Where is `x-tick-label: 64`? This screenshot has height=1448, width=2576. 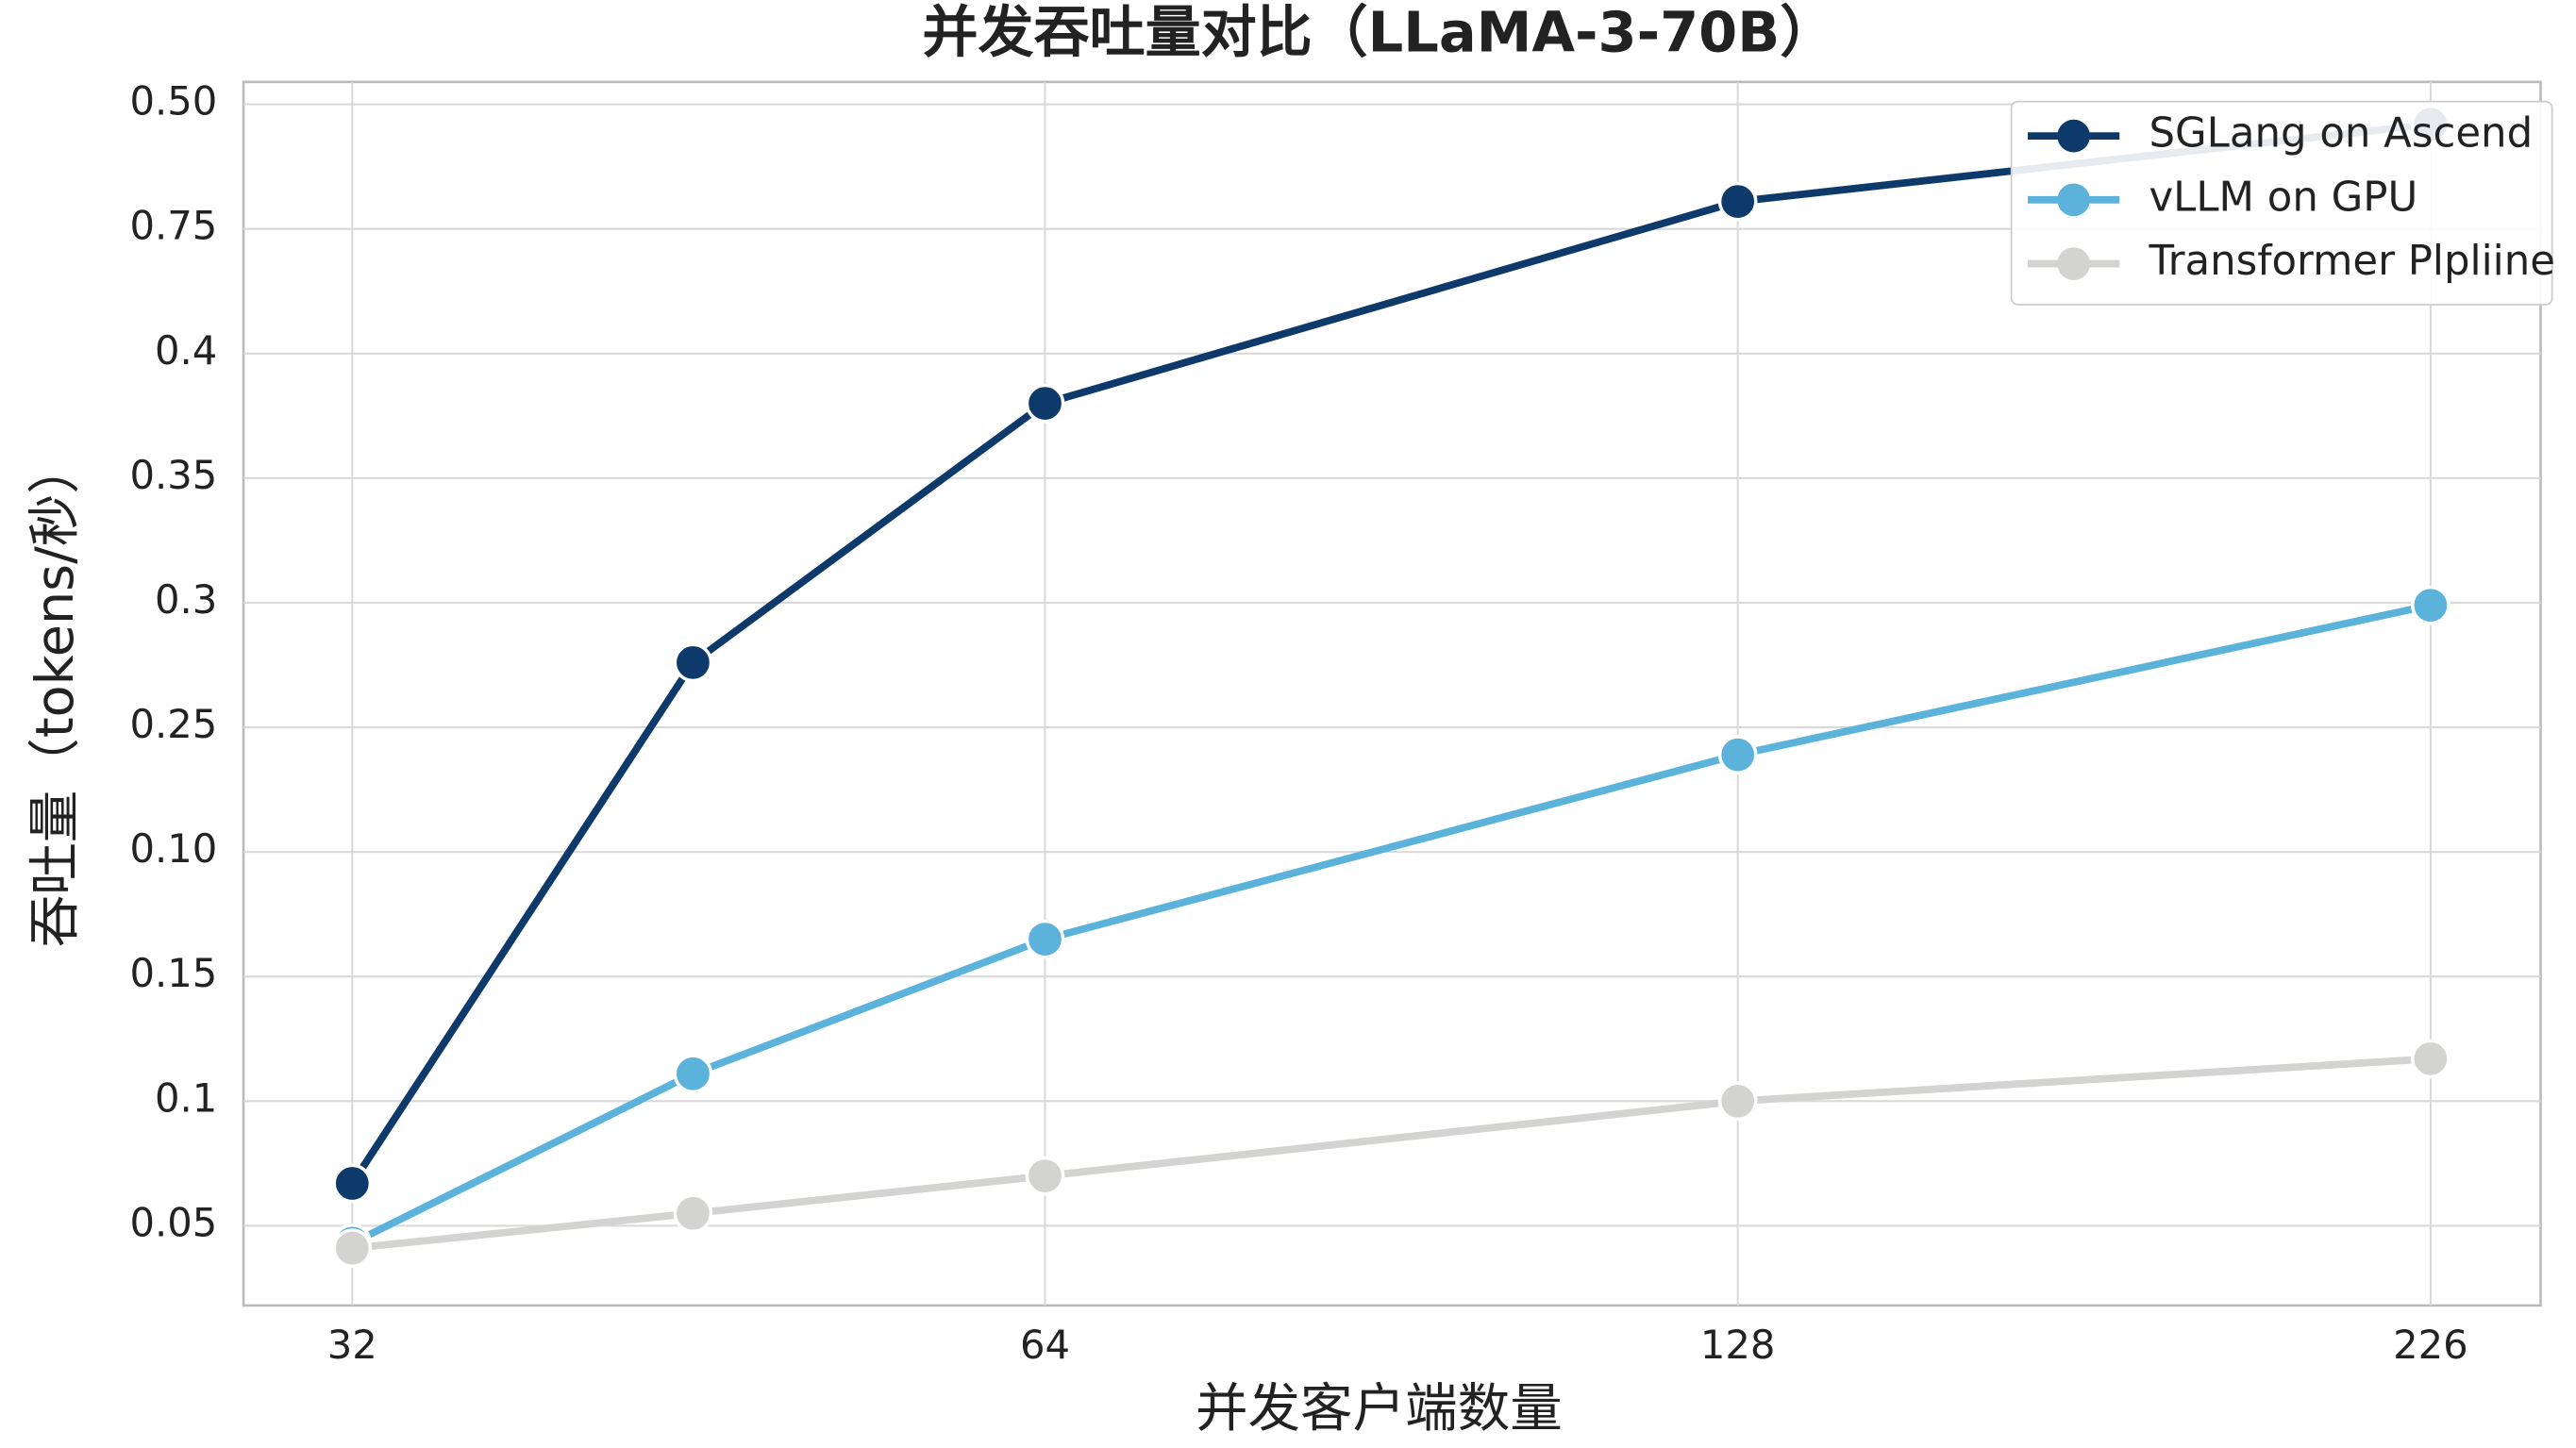
x-tick-label: 64 is located at coordinates (1045, 1345).